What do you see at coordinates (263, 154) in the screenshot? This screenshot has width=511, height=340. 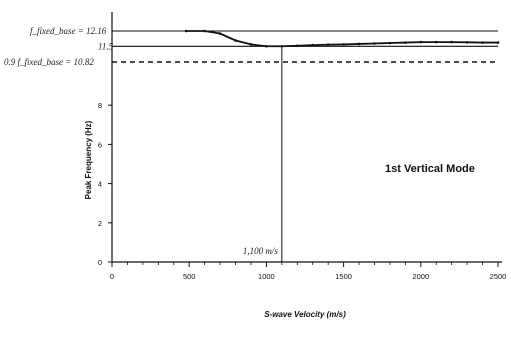 I see `velocity-marker: 1,100 m/s` at bounding box center [263, 154].